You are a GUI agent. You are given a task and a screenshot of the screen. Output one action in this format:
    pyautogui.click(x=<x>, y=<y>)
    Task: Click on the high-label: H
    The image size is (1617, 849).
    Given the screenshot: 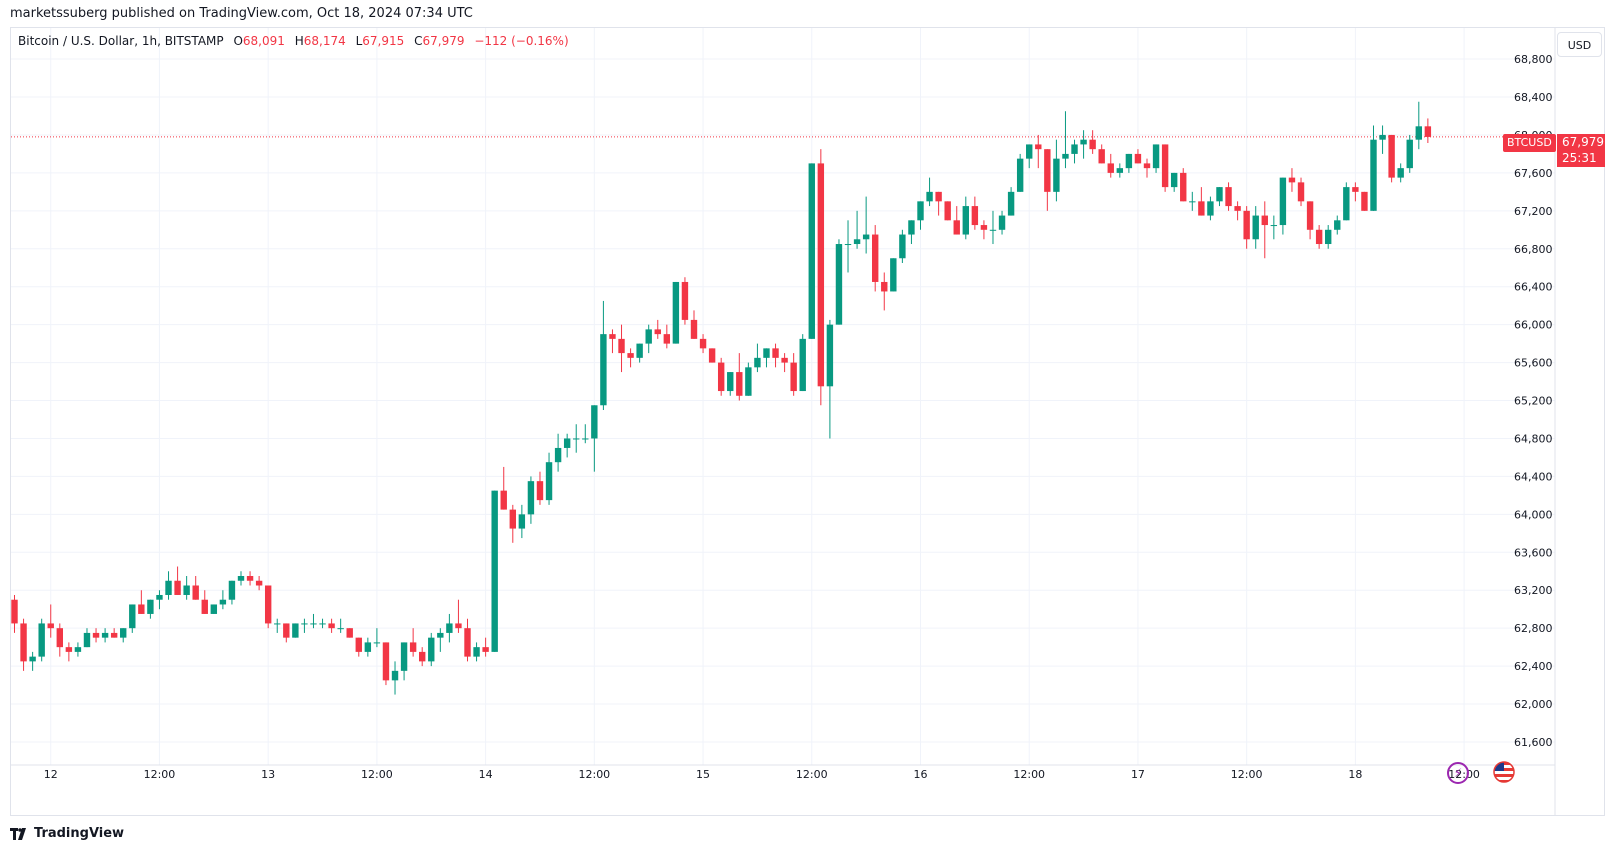 What is the action you would take?
    pyautogui.click(x=299, y=41)
    